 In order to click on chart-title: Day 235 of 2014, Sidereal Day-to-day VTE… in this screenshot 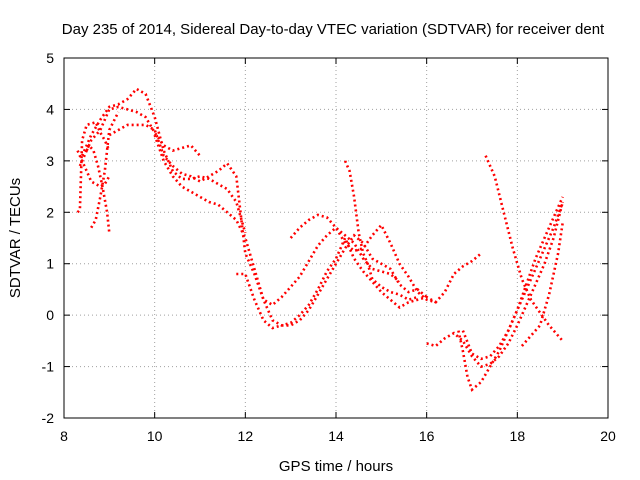, I will do `click(333, 29)`.